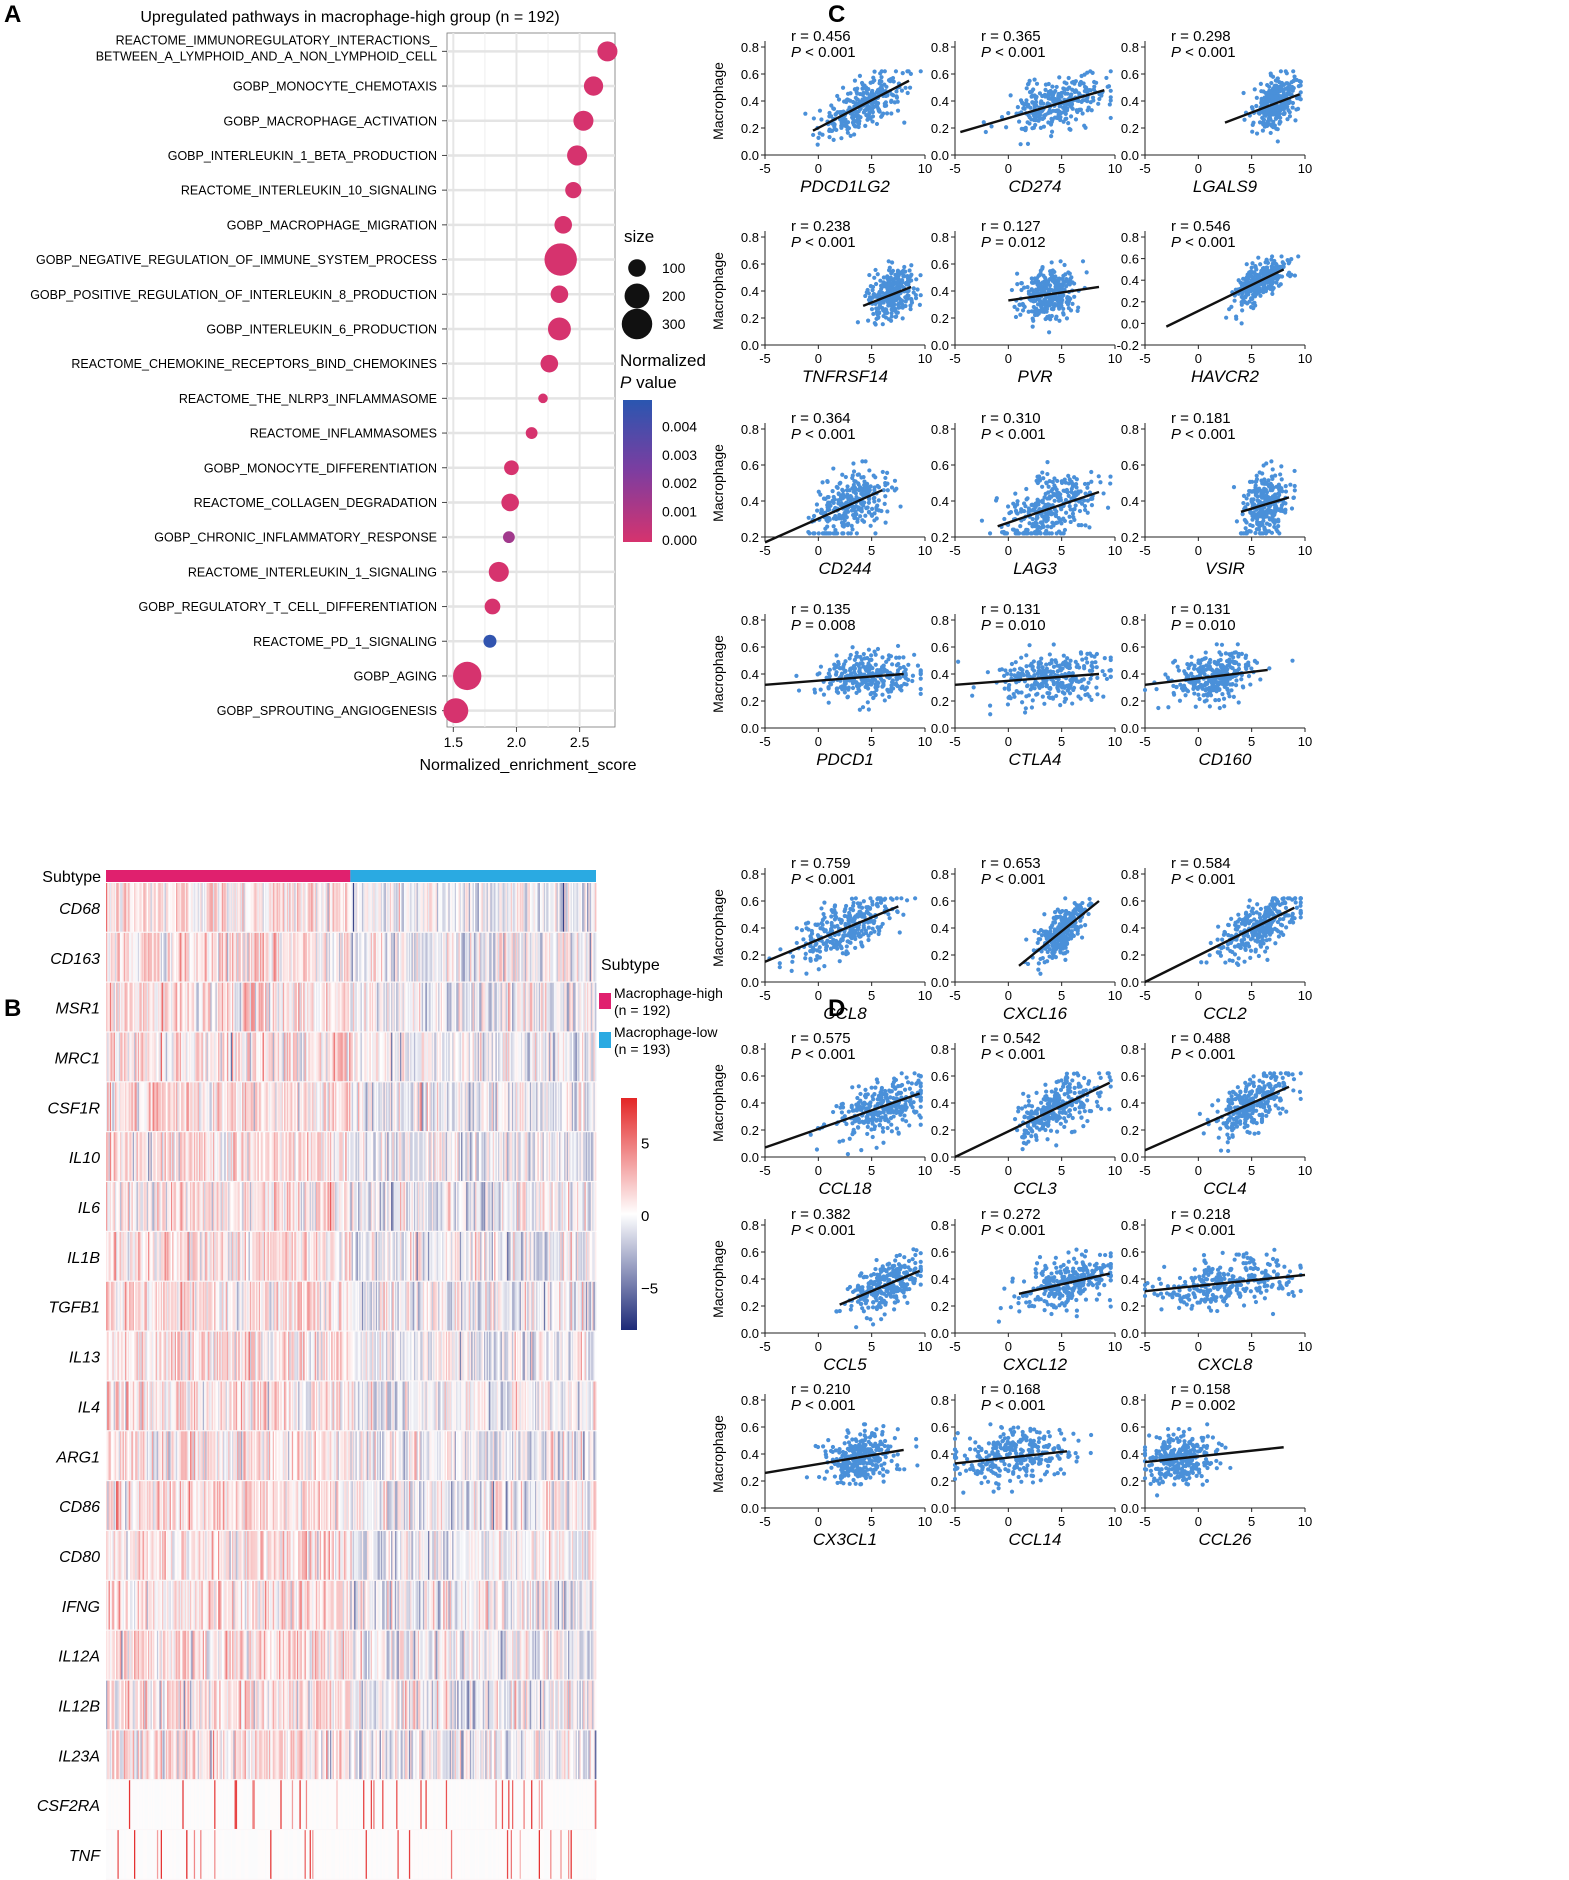 The height and width of the screenshot is (1880, 1569). What do you see at coordinates (79, 909) in the screenshot?
I see `heatmap-gene-label: CD68` at bounding box center [79, 909].